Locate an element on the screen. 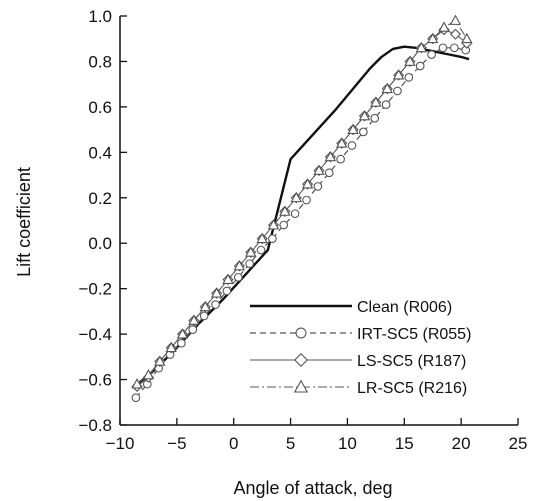 The height and width of the screenshot is (501, 546). x-axis-title: Angle of attack, deg is located at coordinates (312, 488).